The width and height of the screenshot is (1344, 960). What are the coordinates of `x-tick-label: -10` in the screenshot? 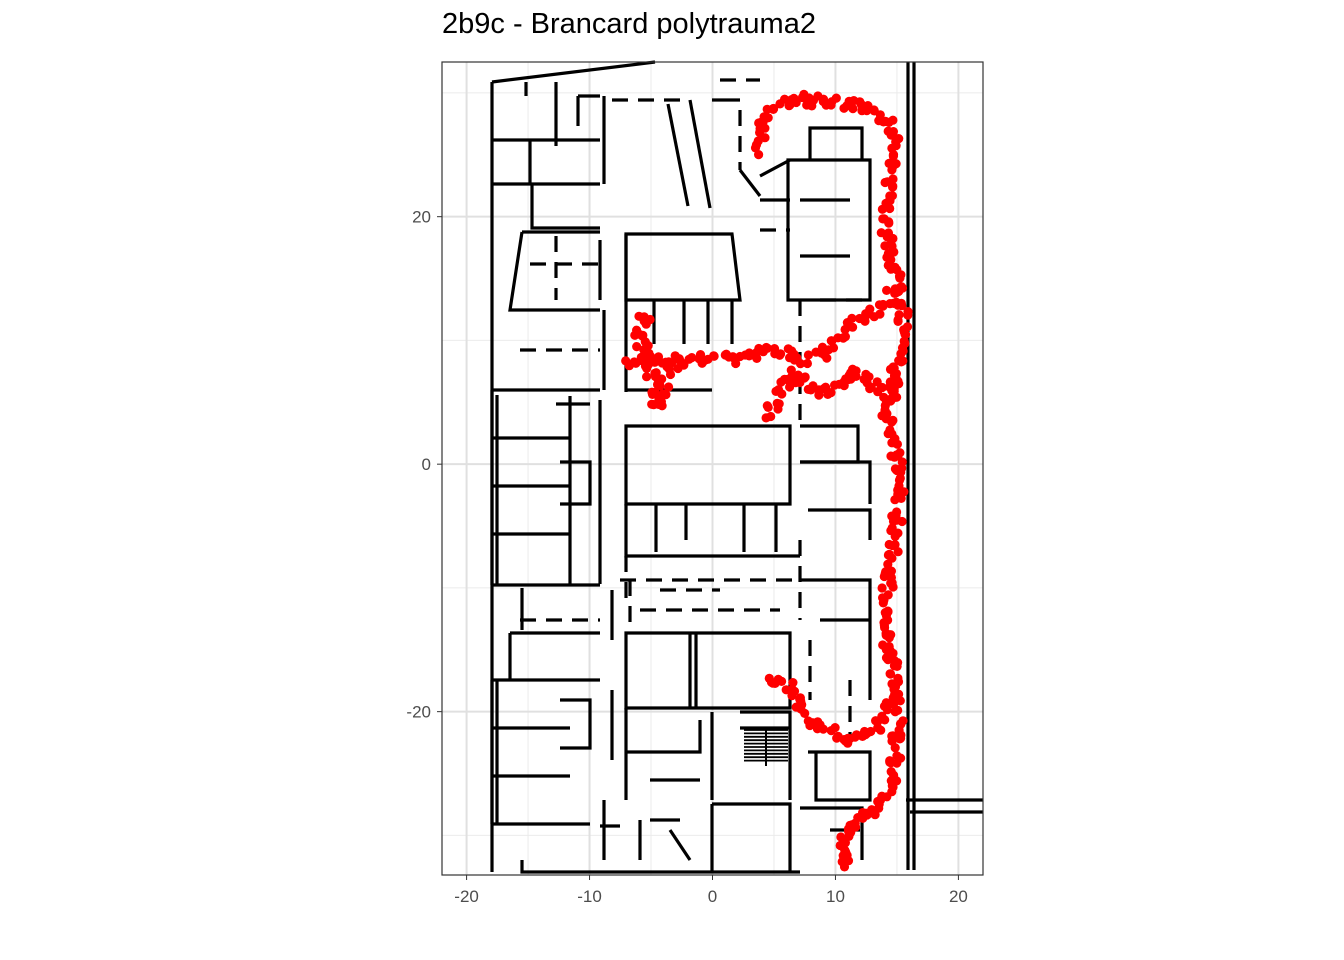 It's located at (589, 896).